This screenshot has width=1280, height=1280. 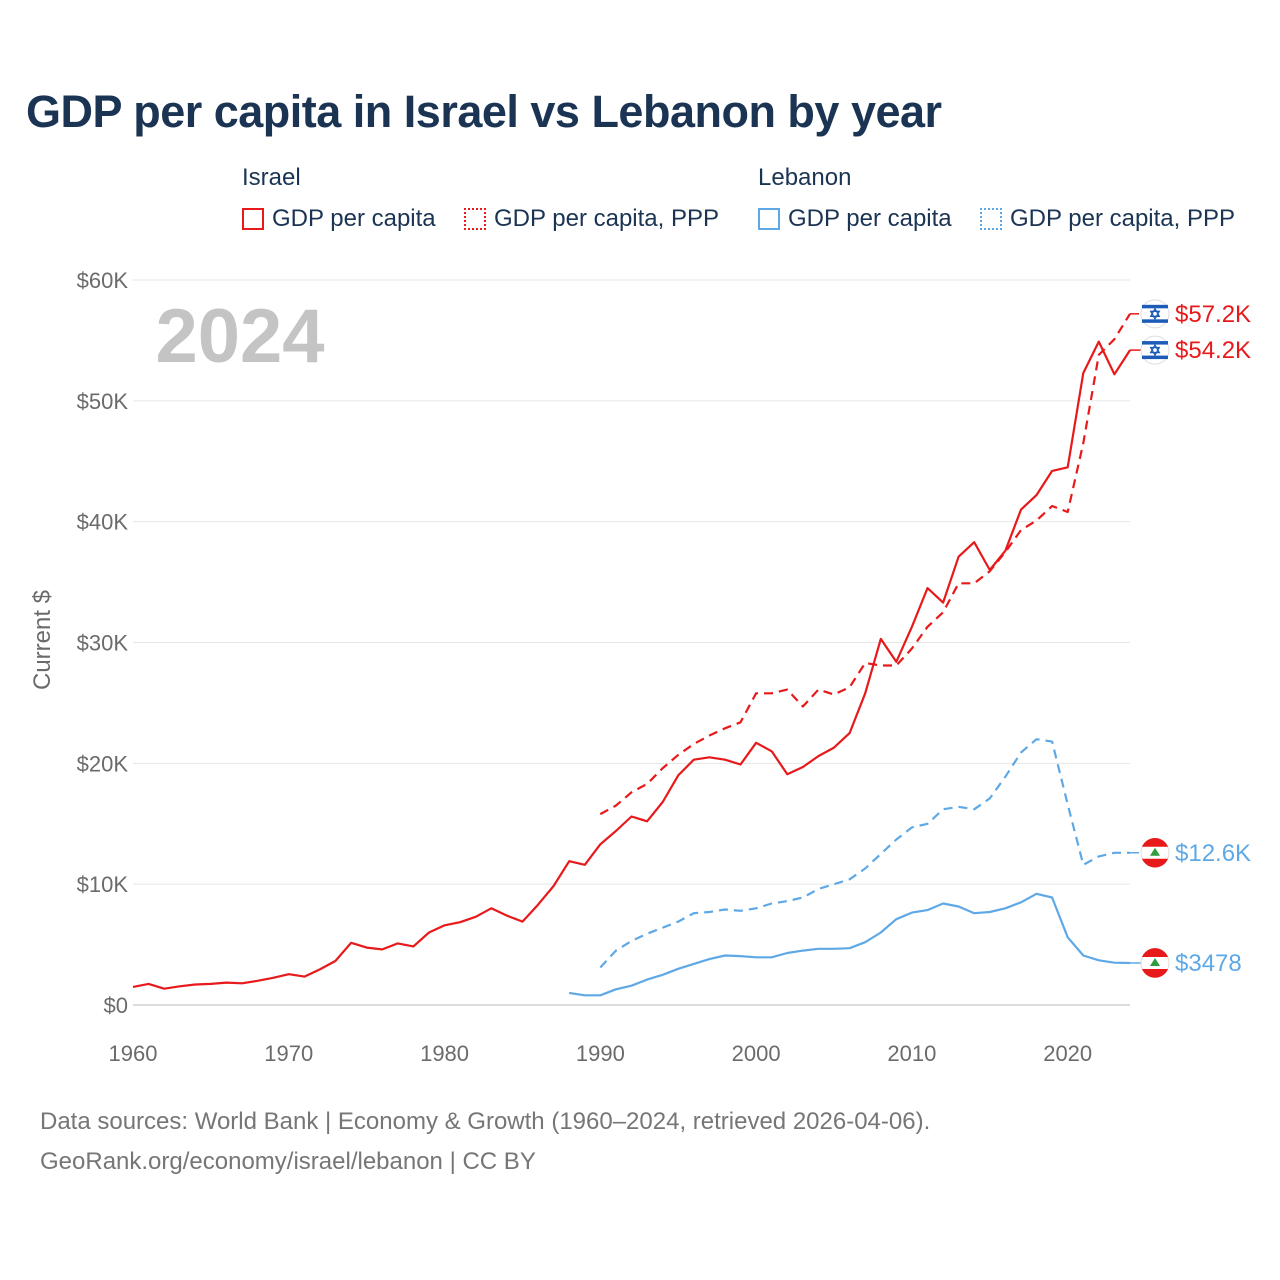 I want to click on x-tick-label: 2010, so click(x=911, y=1053).